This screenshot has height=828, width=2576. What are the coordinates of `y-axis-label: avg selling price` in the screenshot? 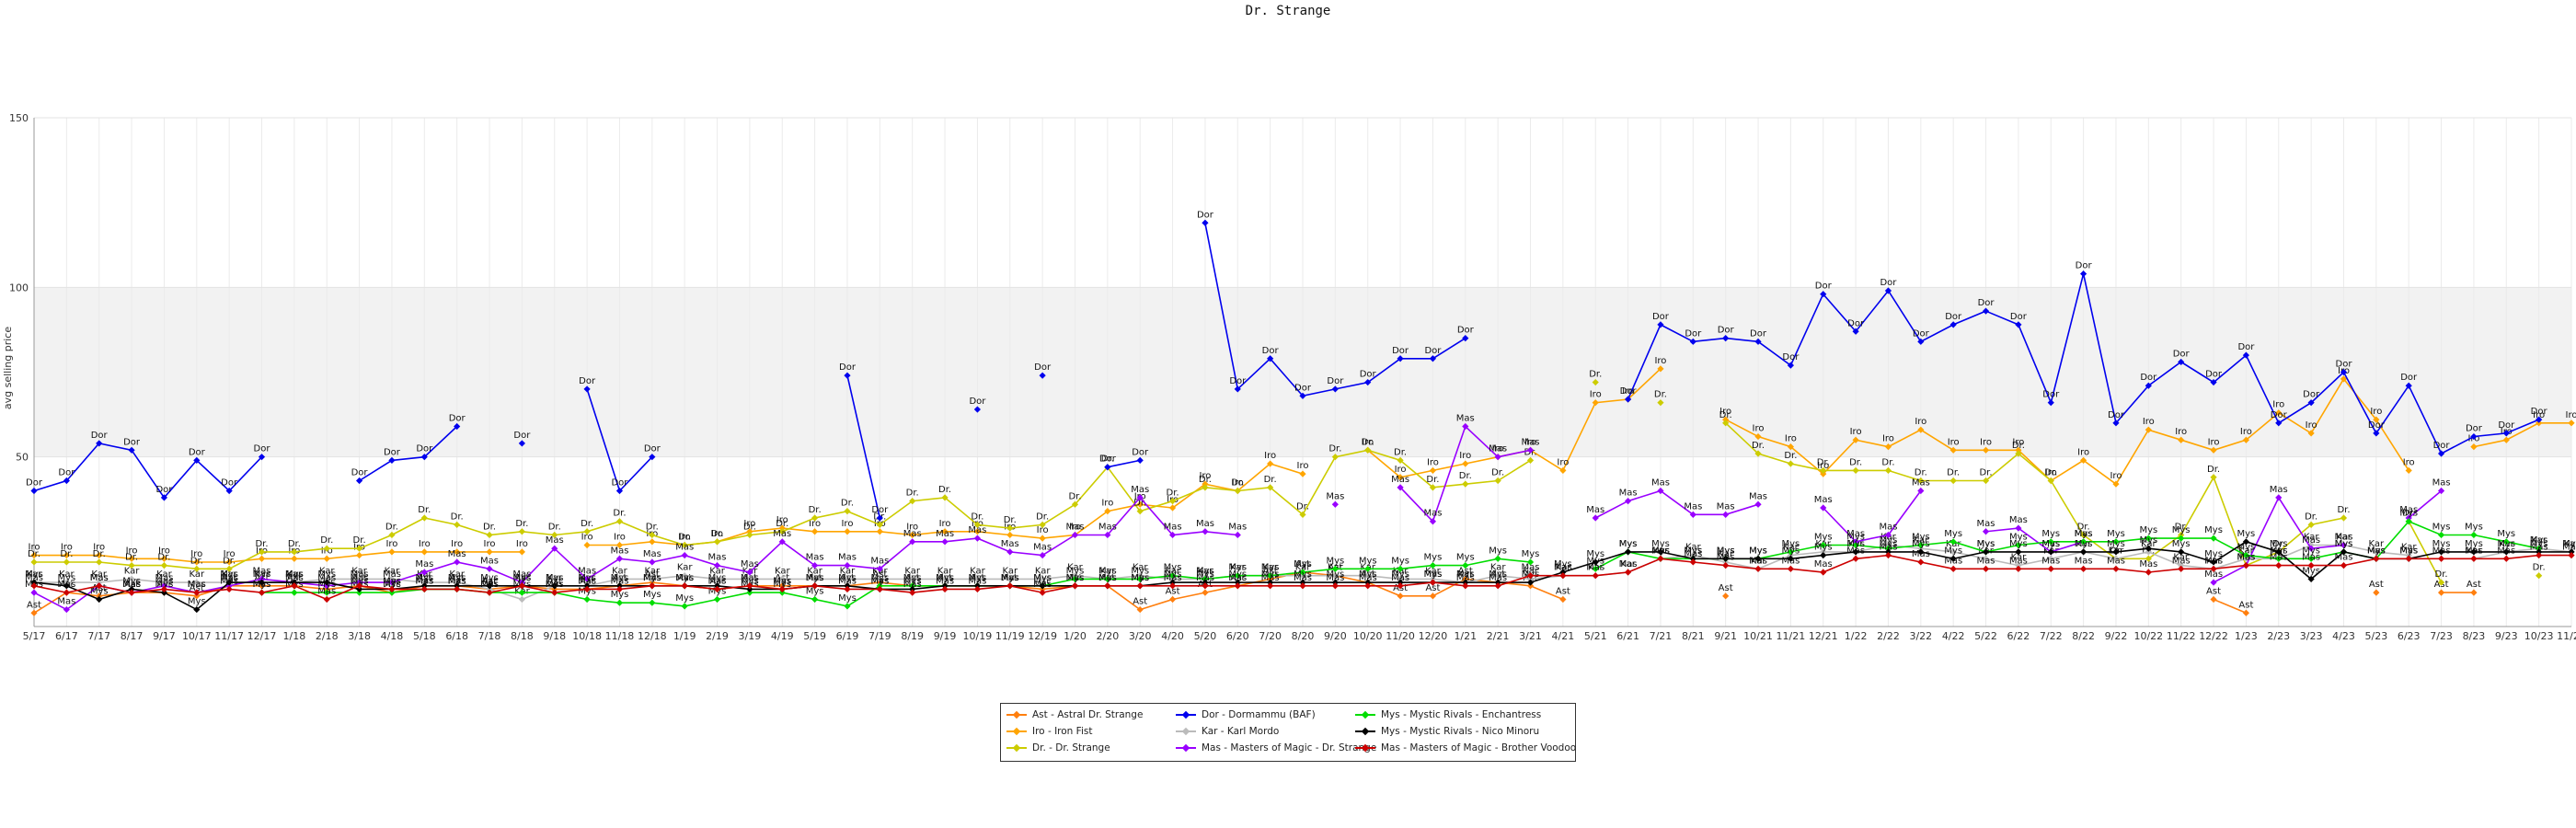 It's located at (8, 368).